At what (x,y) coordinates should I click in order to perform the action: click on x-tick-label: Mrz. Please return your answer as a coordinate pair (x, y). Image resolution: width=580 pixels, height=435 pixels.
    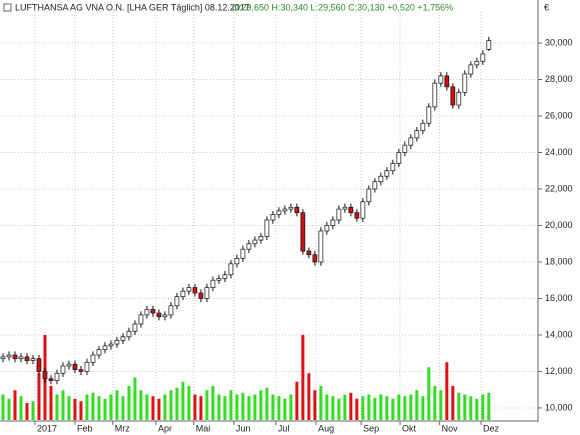
    Looking at the image, I should click on (122, 428).